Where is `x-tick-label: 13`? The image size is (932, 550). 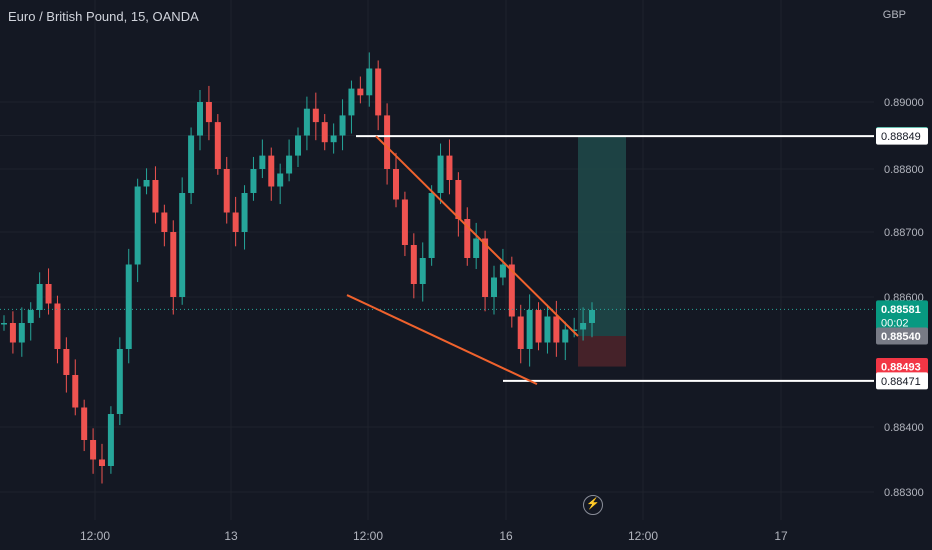 x-tick-label: 13 is located at coordinates (231, 536).